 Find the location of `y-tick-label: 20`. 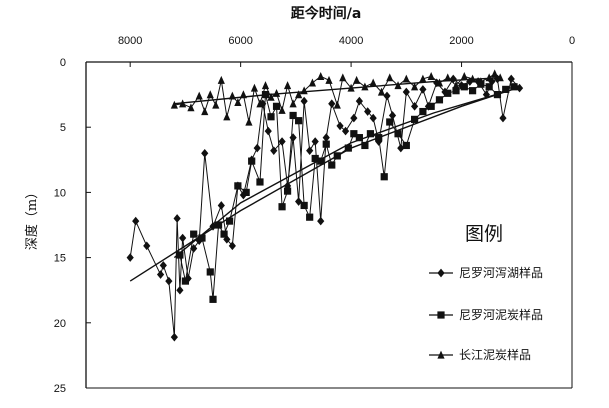

y-tick-label: 20 is located at coordinates (60, 324).